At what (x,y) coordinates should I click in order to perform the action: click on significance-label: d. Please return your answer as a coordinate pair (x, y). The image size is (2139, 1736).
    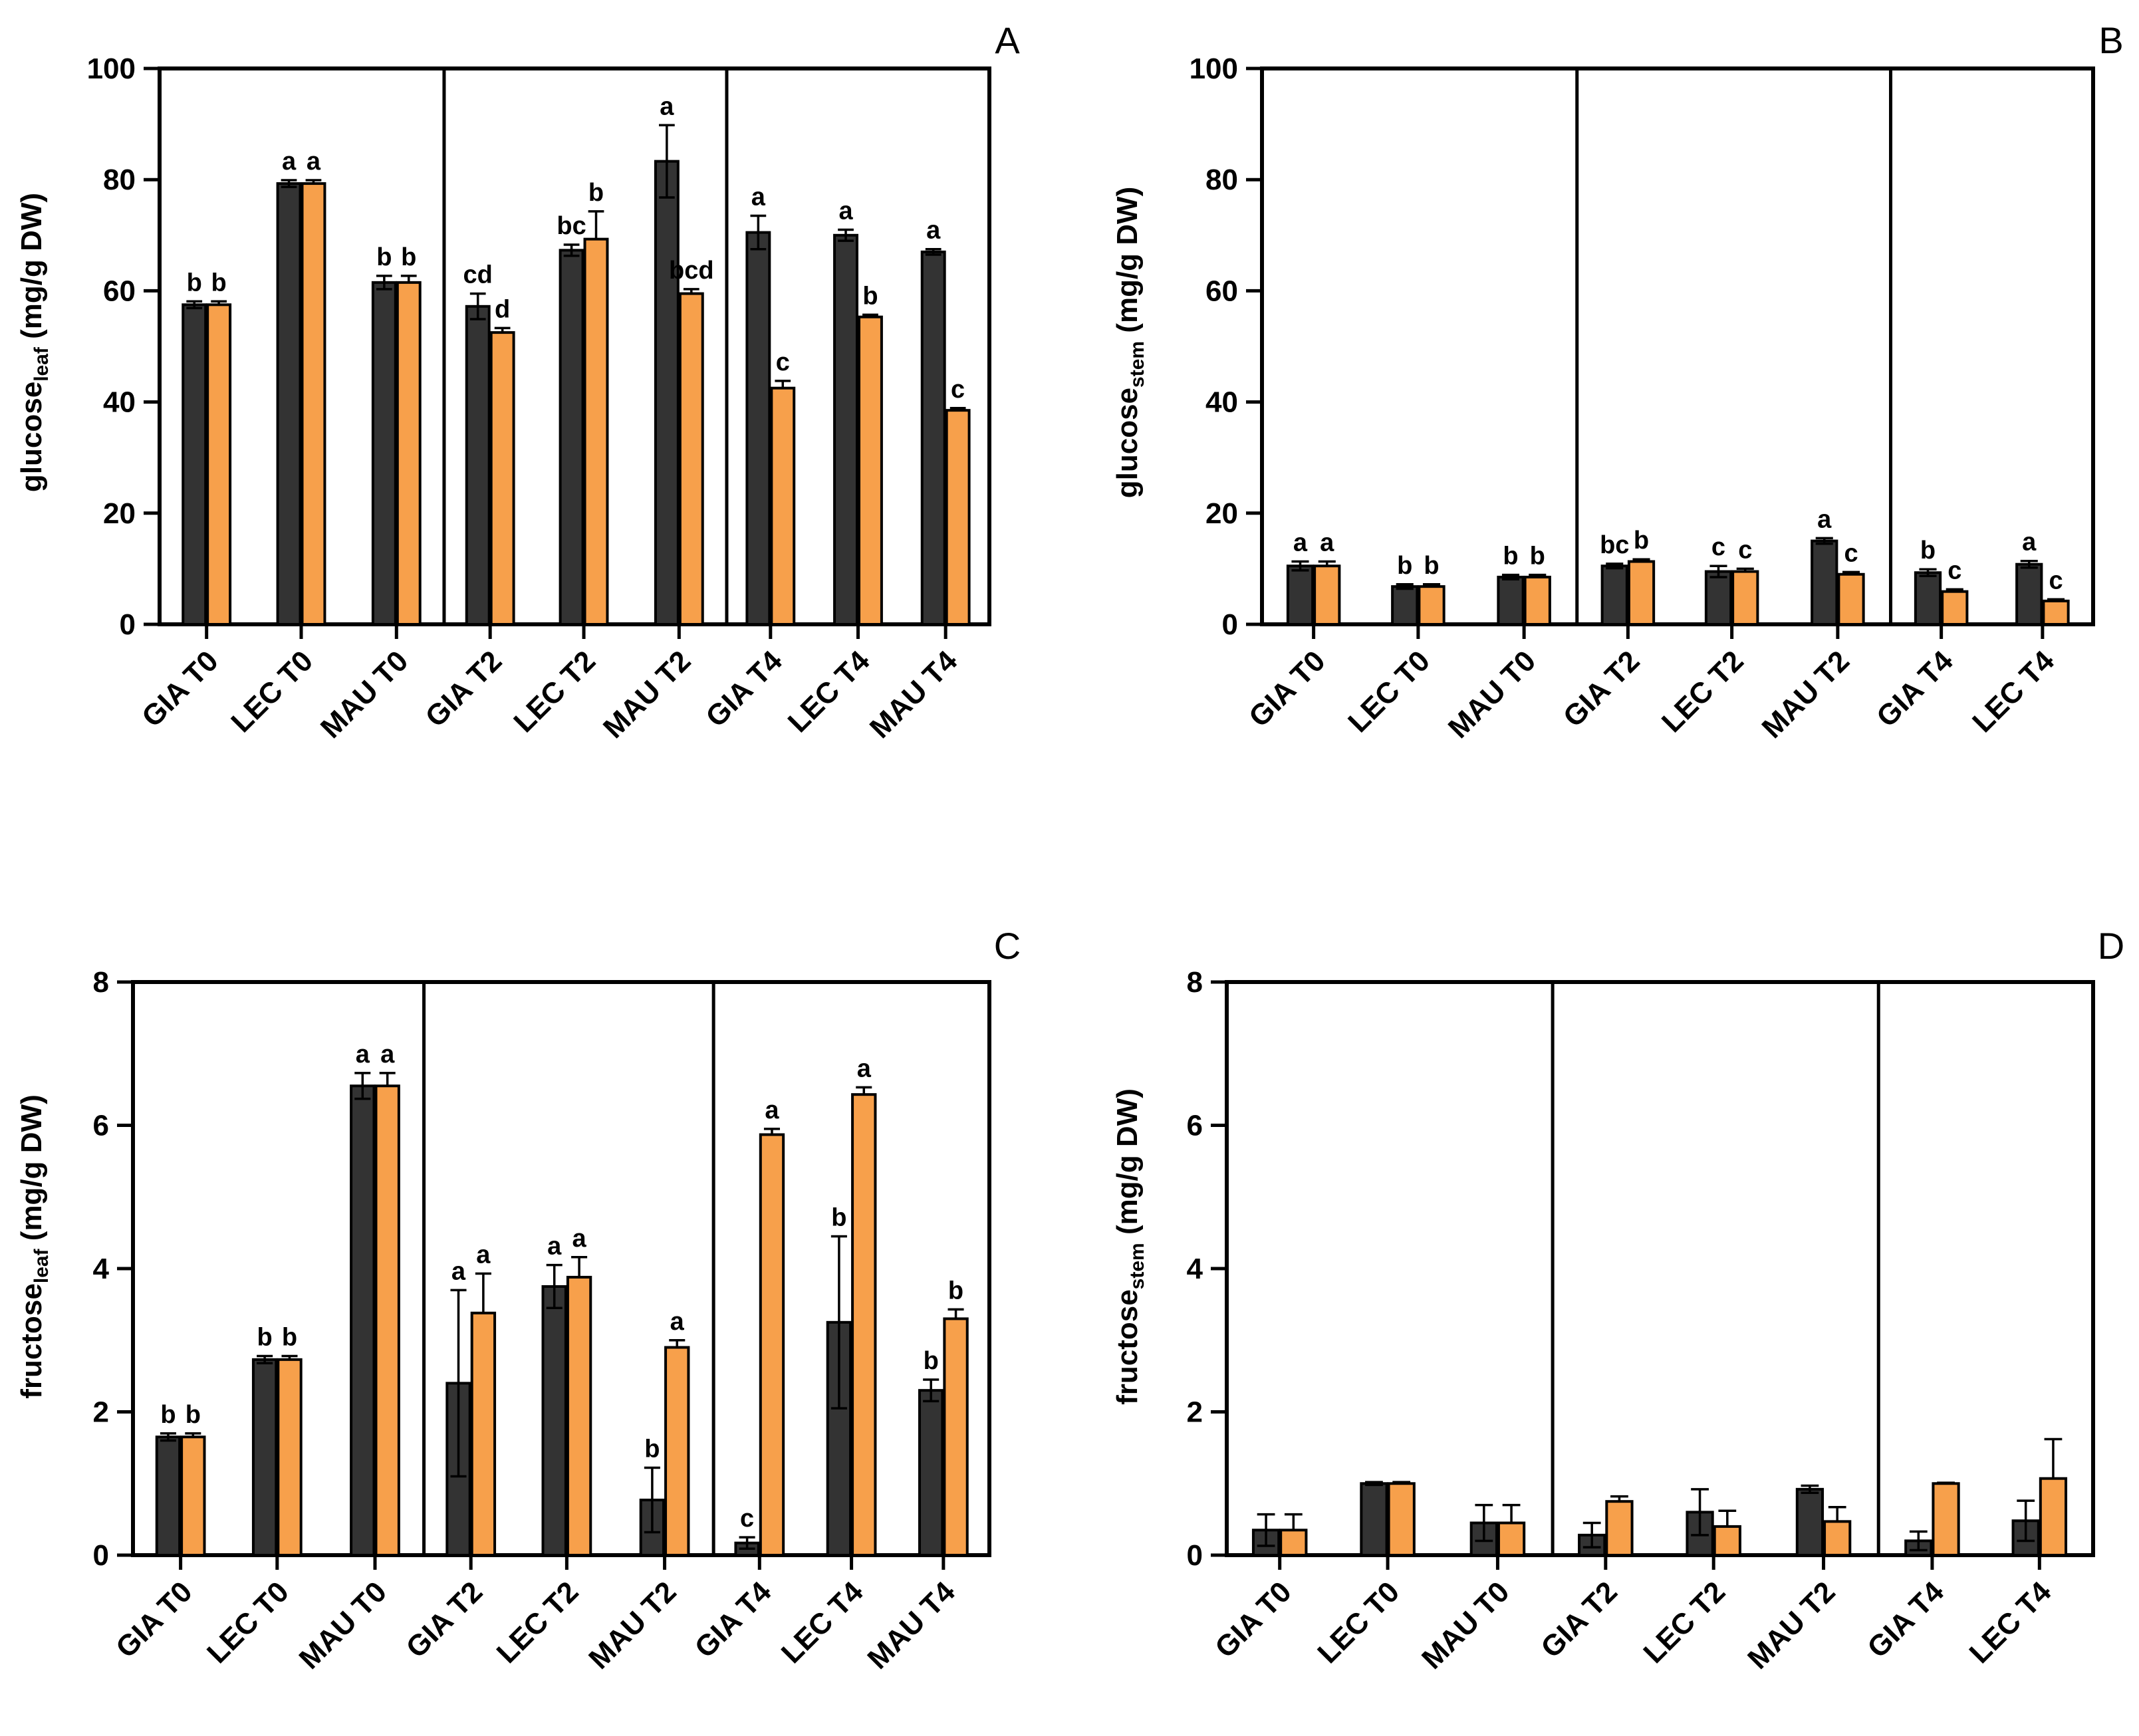
    Looking at the image, I should click on (502, 309).